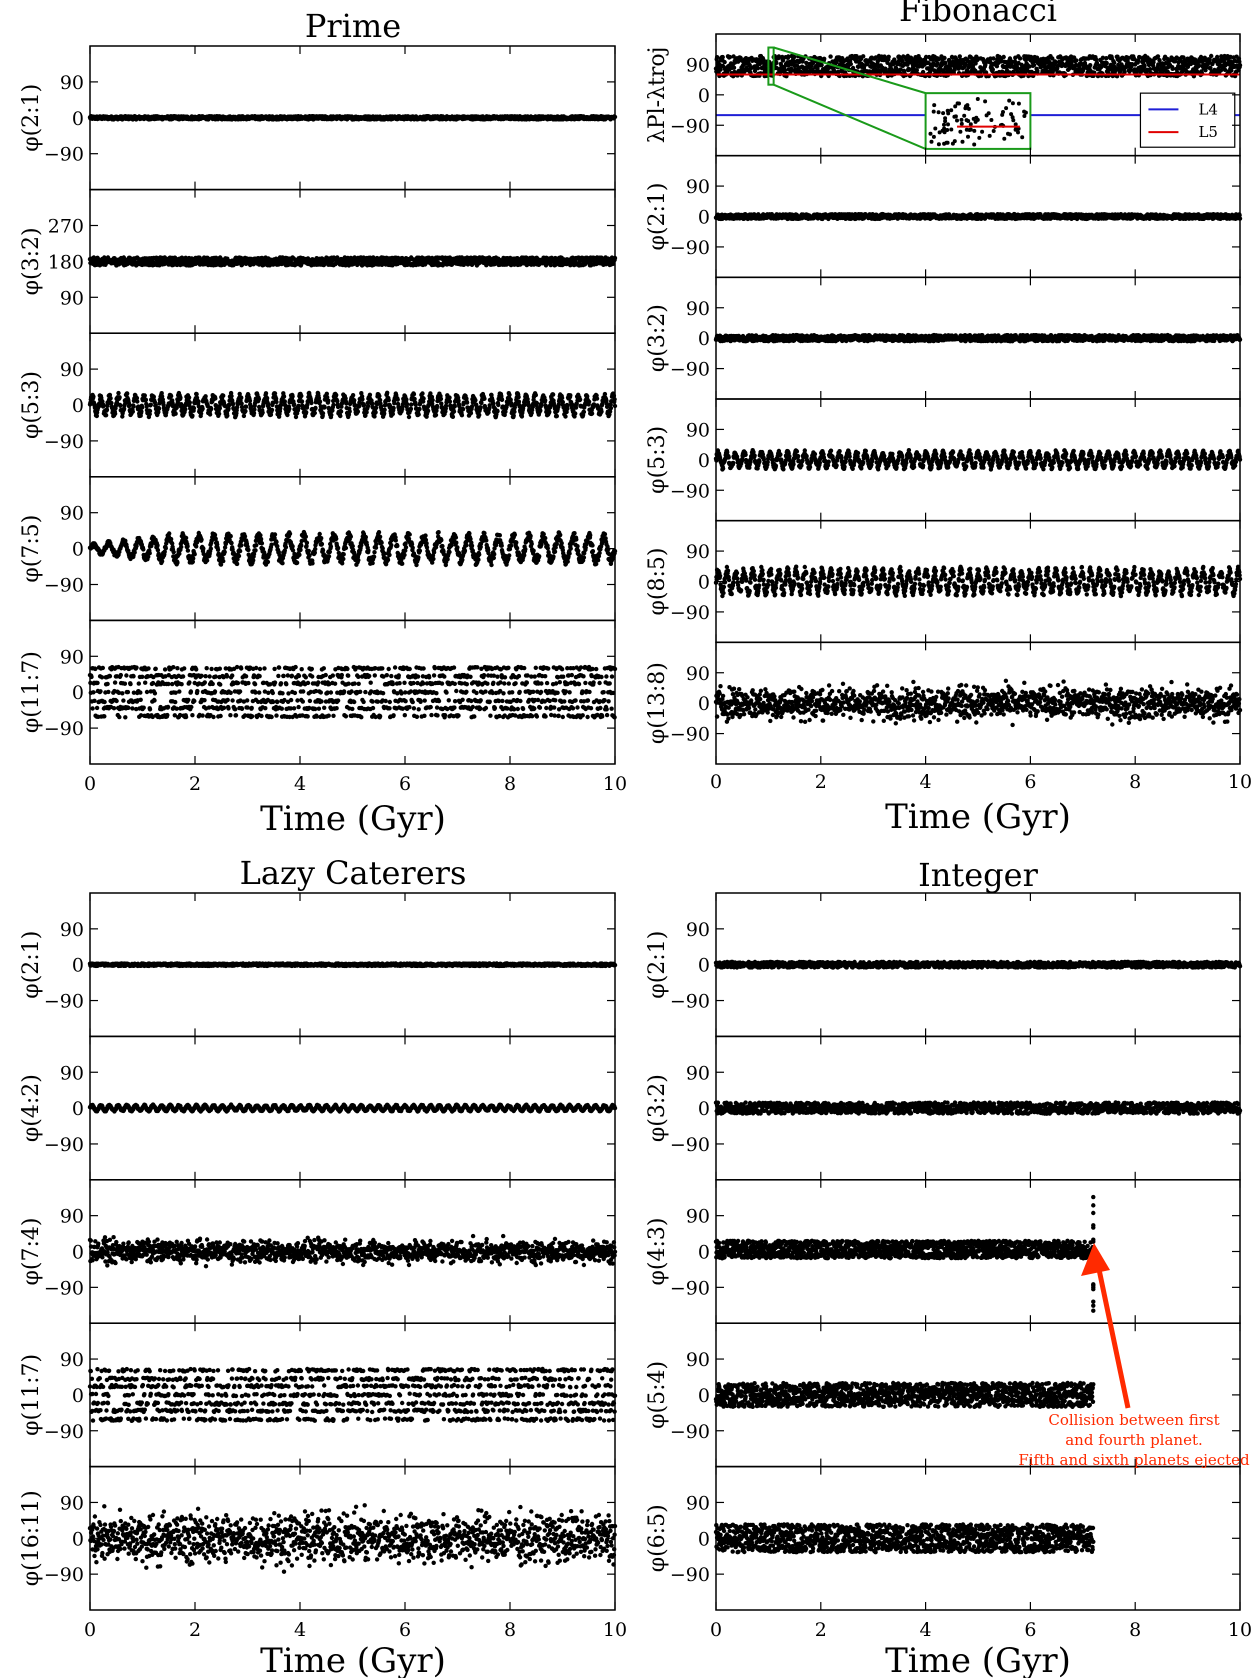  I want to click on y-axis-label: φ(3:2), so click(31, 261).